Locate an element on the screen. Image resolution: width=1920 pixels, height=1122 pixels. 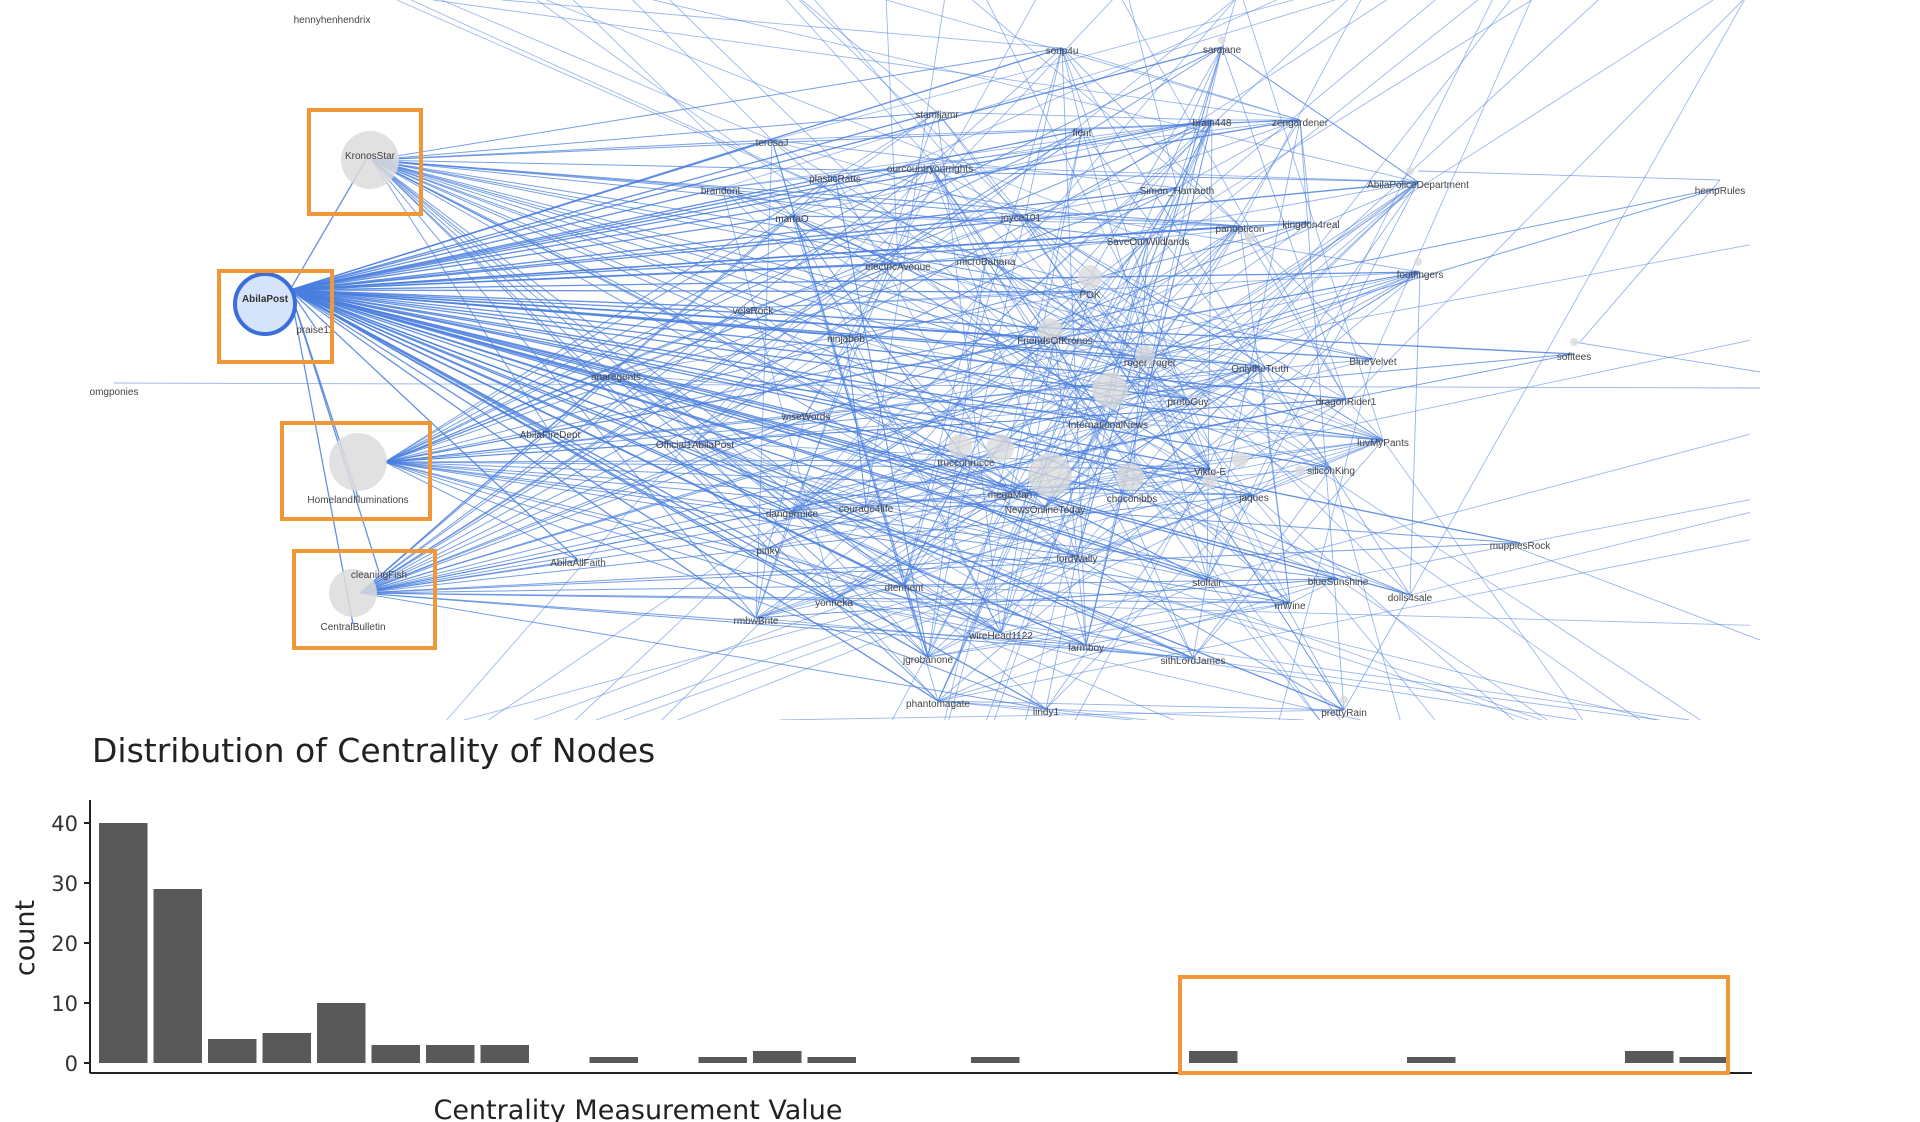
node-label: omgponies is located at coordinates (114, 392).